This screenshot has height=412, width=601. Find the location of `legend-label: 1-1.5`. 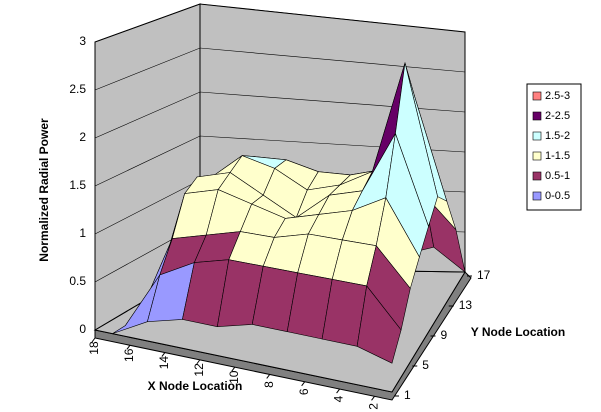

legend-label: 1-1.5 is located at coordinates (557, 156).